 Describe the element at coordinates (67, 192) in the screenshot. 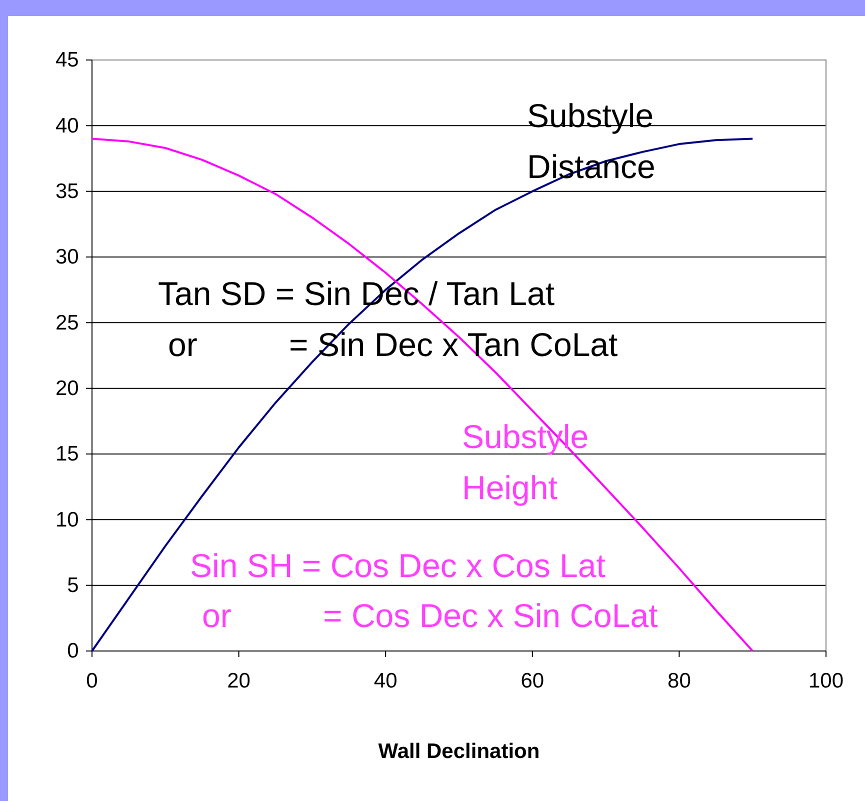

I see `y-tick-label: 35` at that location.